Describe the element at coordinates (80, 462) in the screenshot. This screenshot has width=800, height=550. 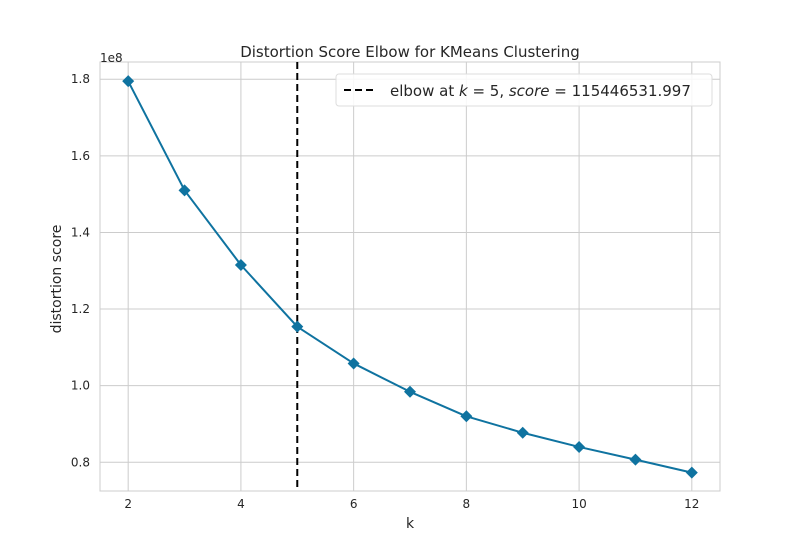
I see `y-tick-label: 0.8` at that location.